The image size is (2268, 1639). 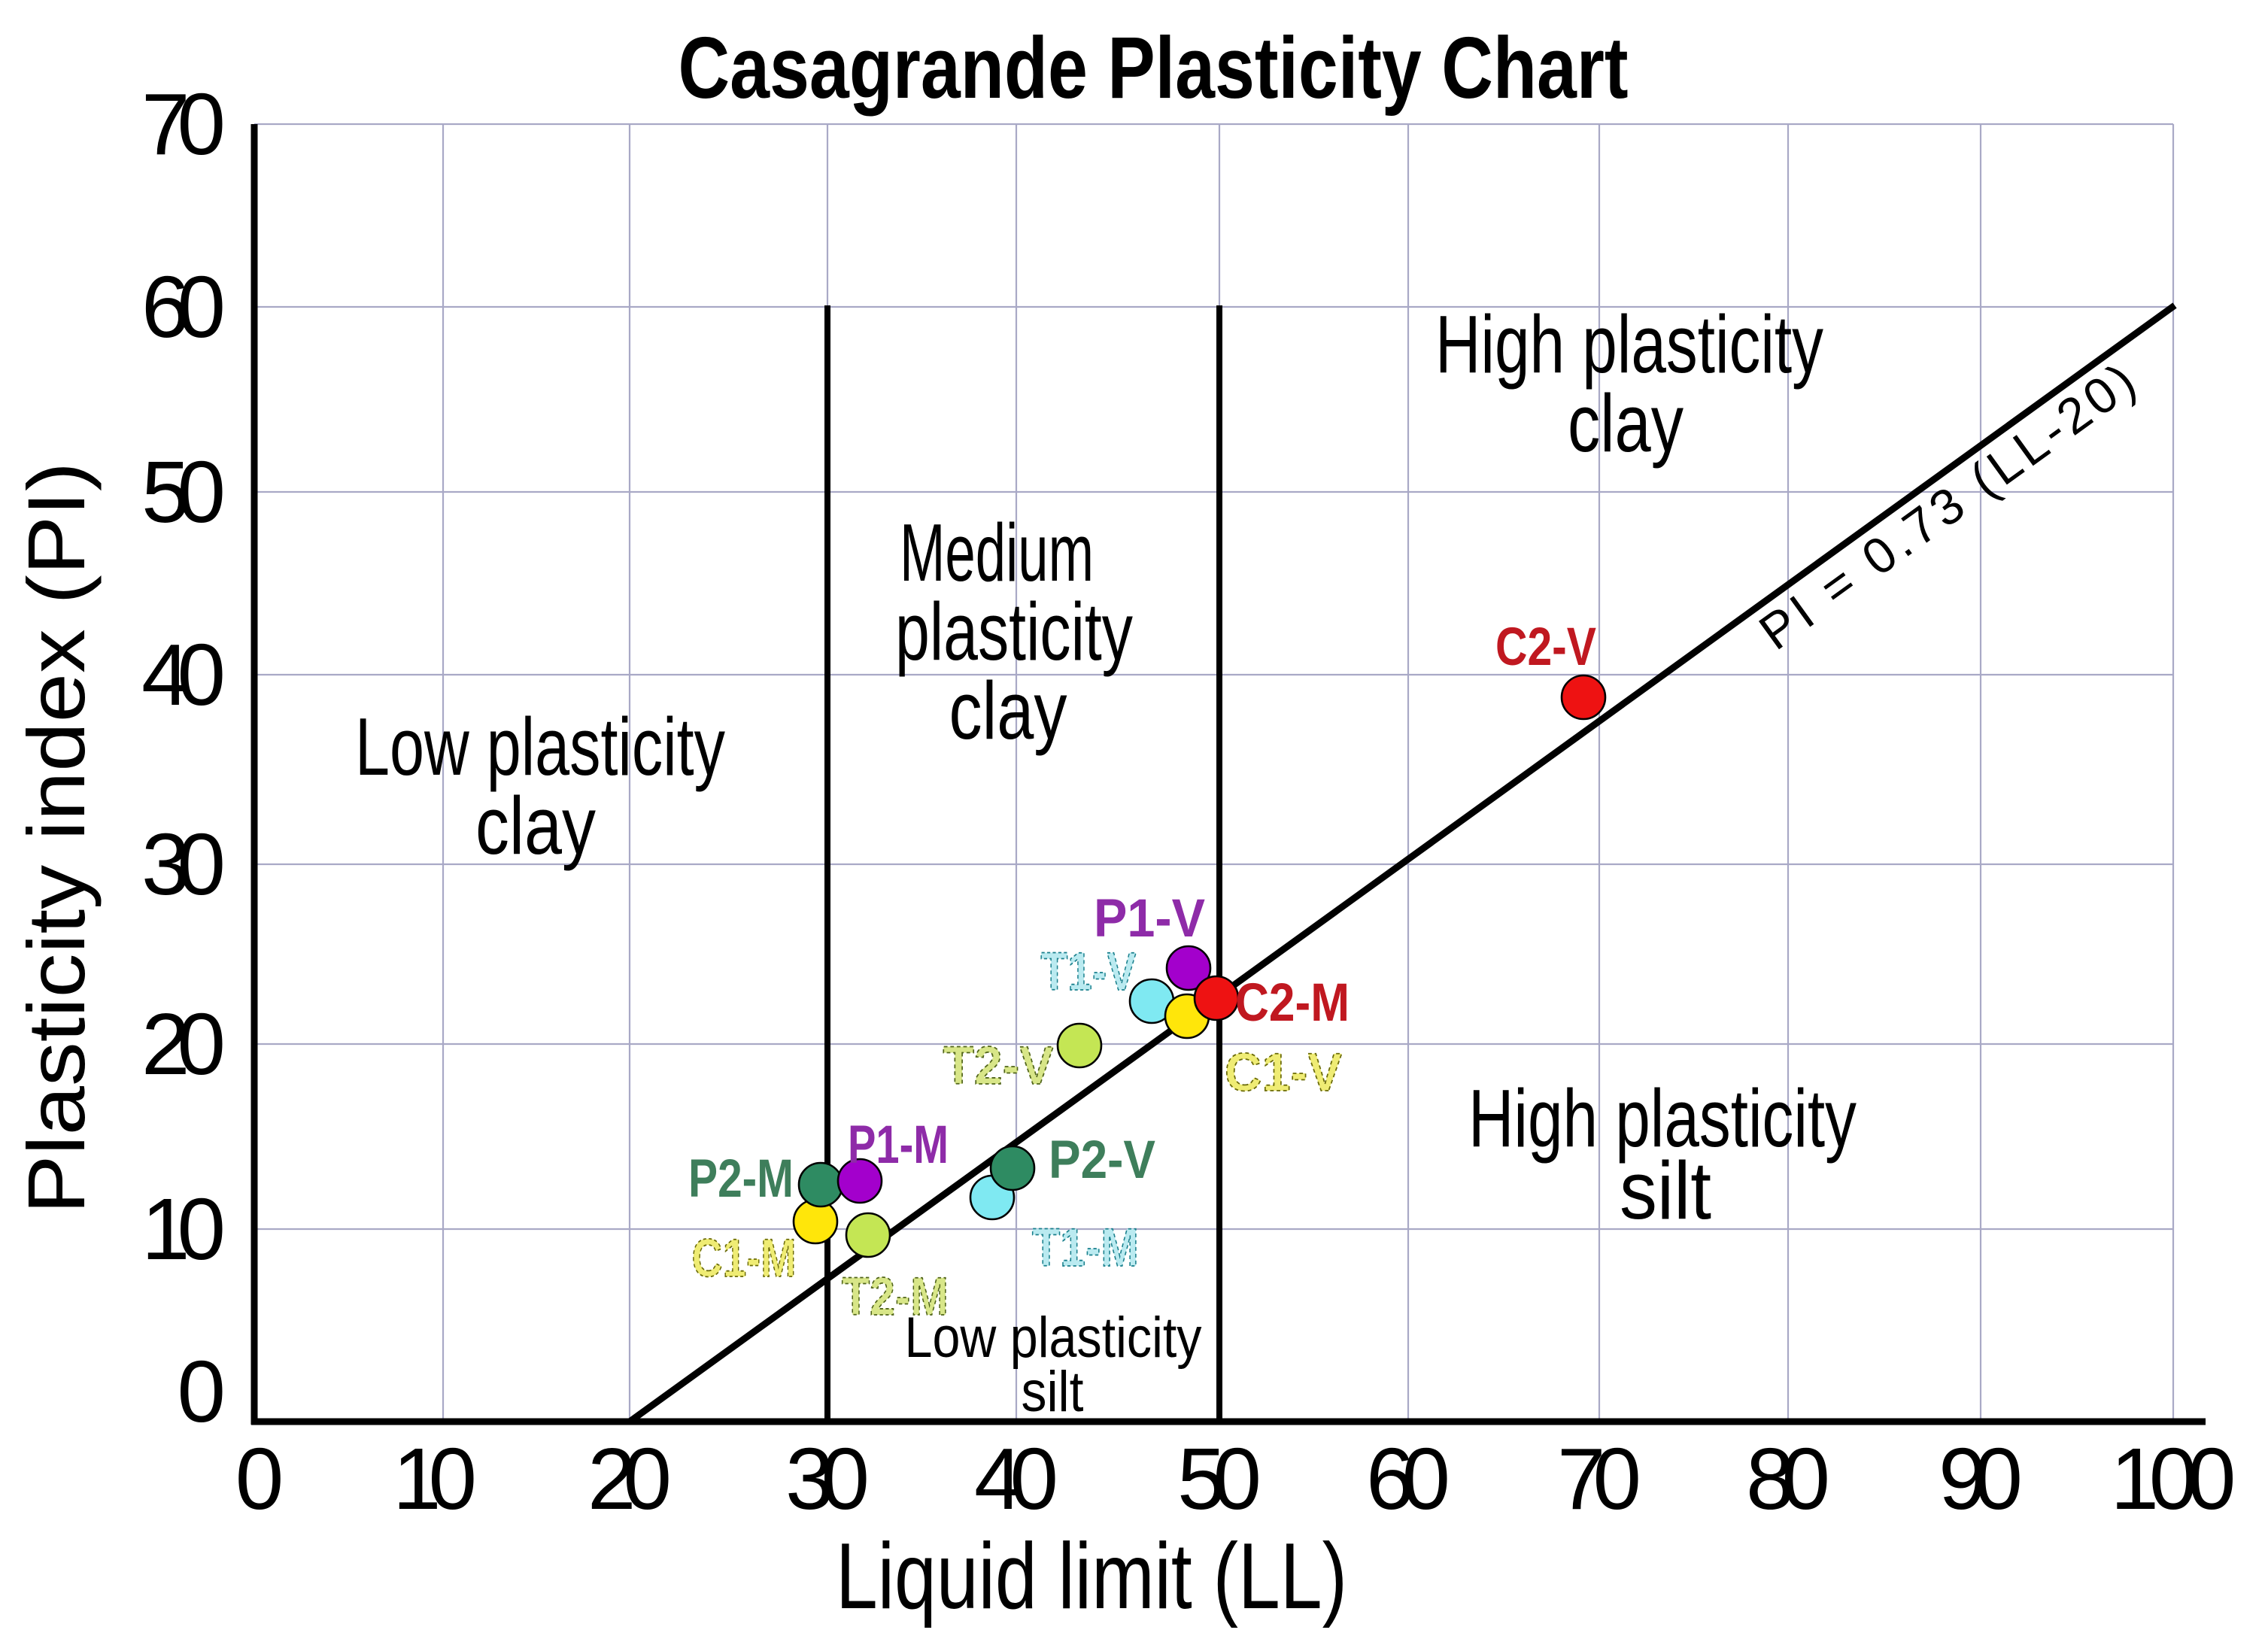 I want to click on svg-text: 90, so click(x=1981, y=1479).